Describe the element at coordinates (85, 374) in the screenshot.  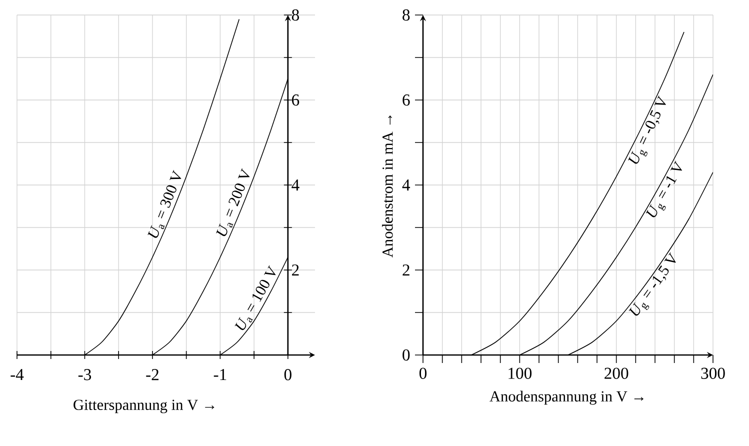
I see `x-tick-label: -3` at that location.